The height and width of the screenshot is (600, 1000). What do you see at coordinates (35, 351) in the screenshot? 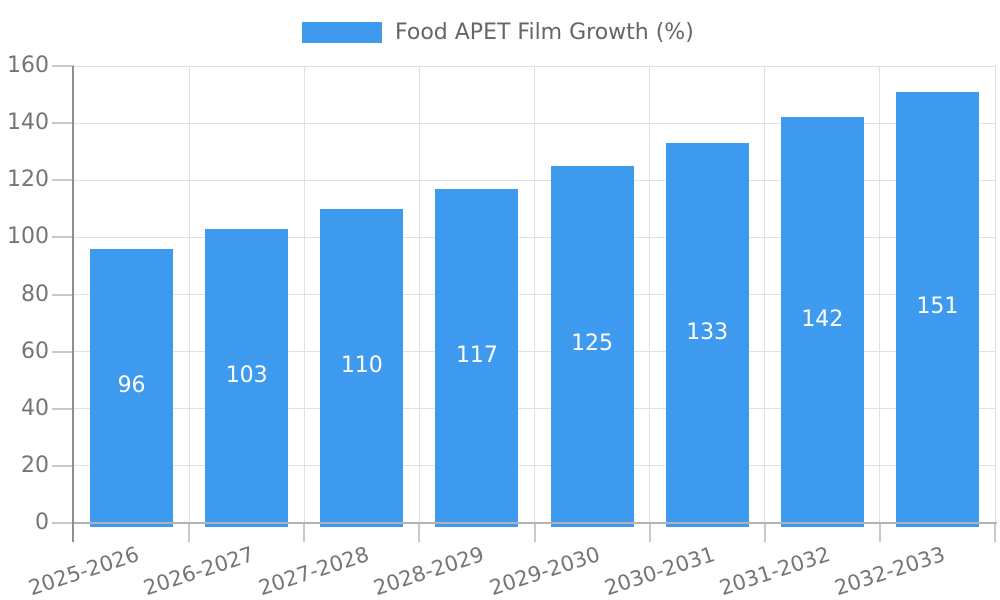
I see `y-axis-tick-label: 60` at bounding box center [35, 351].